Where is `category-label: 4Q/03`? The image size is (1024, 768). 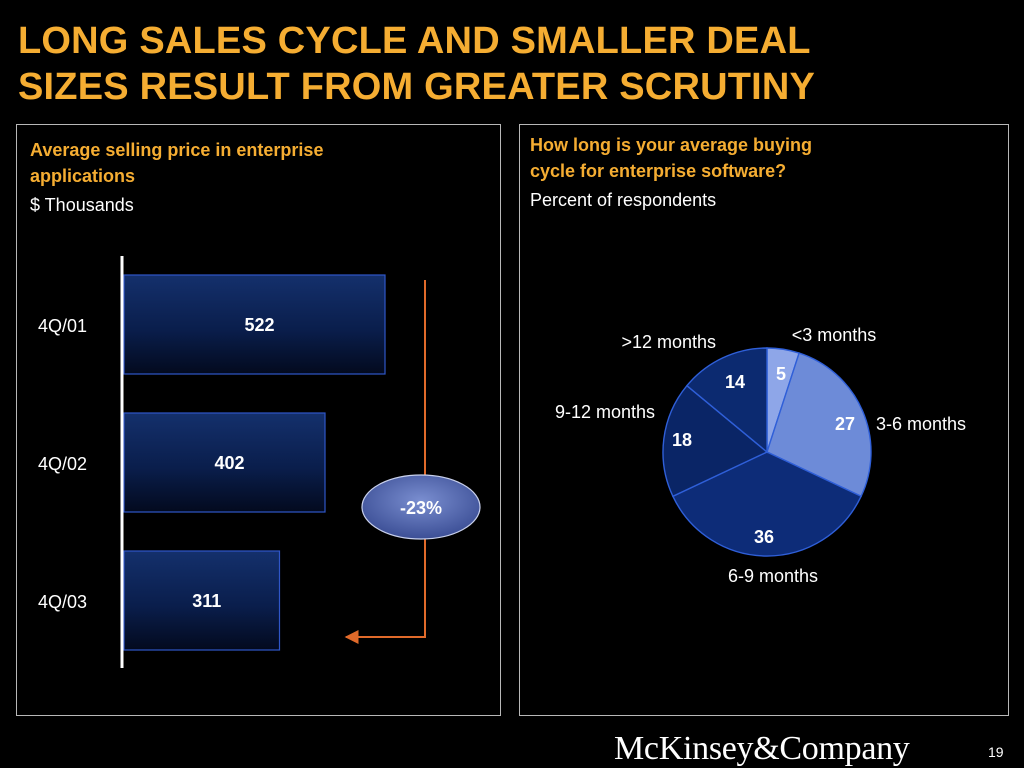 category-label: 4Q/03 is located at coordinates (62, 602).